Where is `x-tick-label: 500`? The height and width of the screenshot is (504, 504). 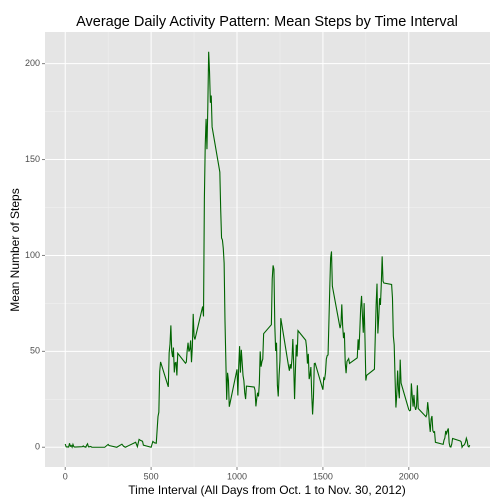
x-tick-label: 500 is located at coordinates (151, 476).